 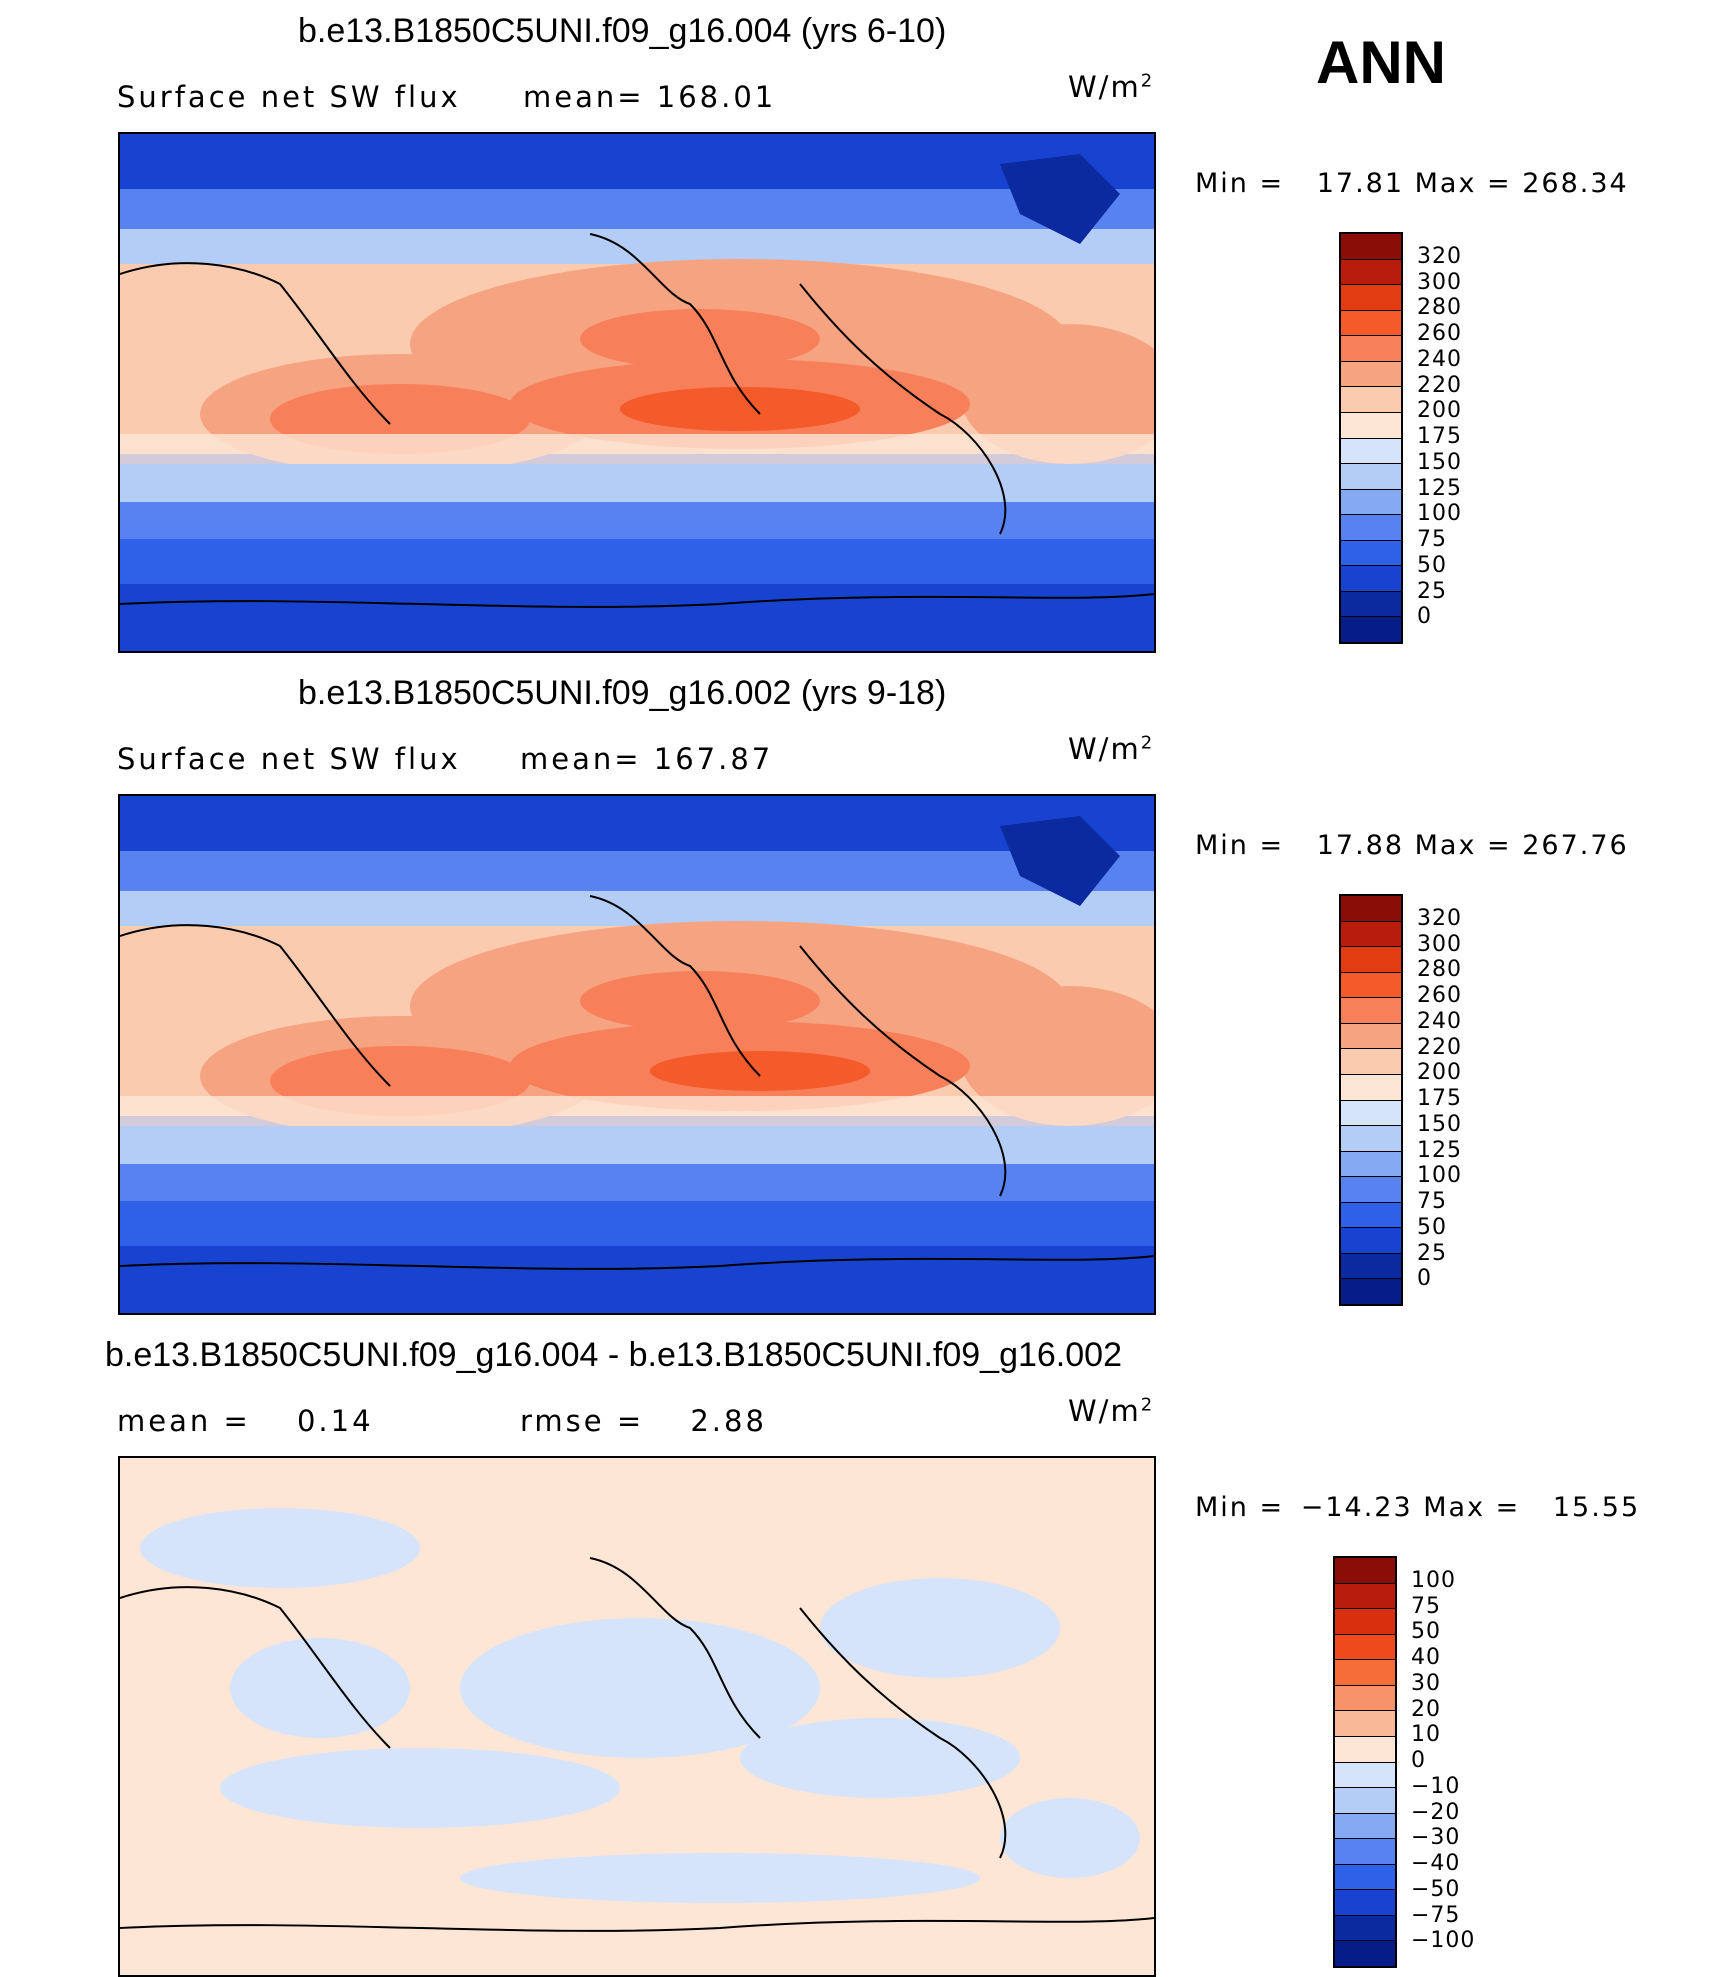 I want to click on panel-3-rmse: rmse = 2.88, so click(x=643, y=1421).